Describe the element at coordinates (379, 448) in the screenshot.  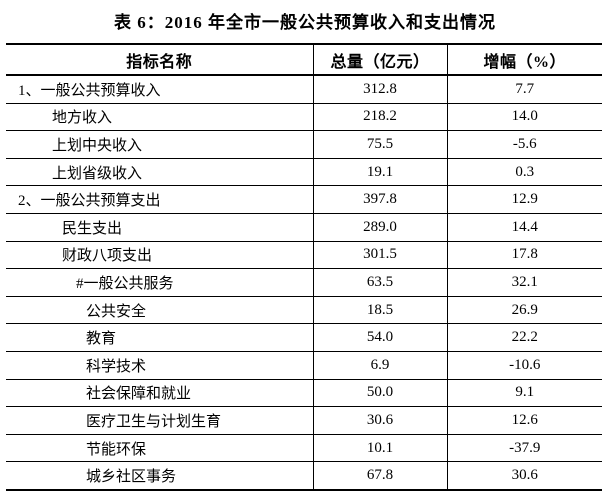
I see `total-value: 10.1` at that location.